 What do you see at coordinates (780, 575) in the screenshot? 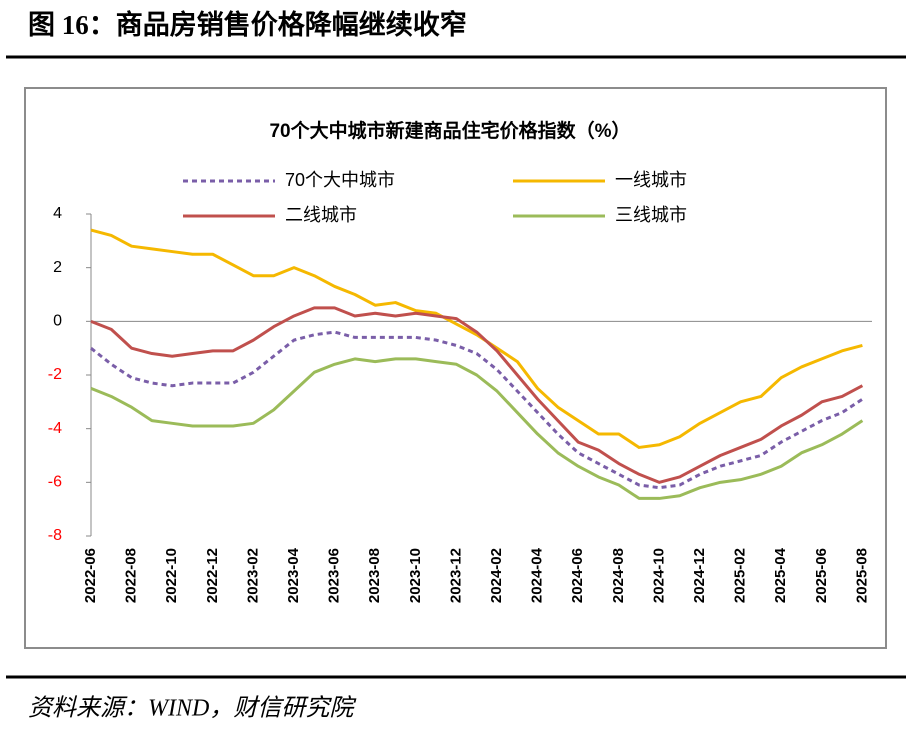
I see `x-tick-label: 2025-04` at bounding box center [780, 575].